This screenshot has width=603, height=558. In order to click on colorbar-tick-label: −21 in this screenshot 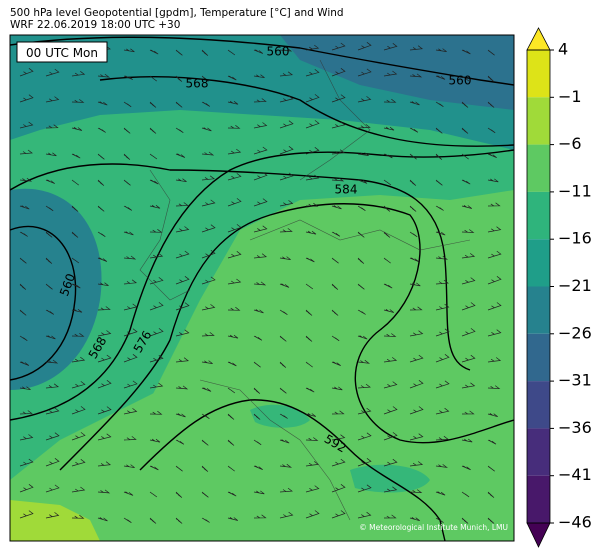, I will do `click(575, 285)`.